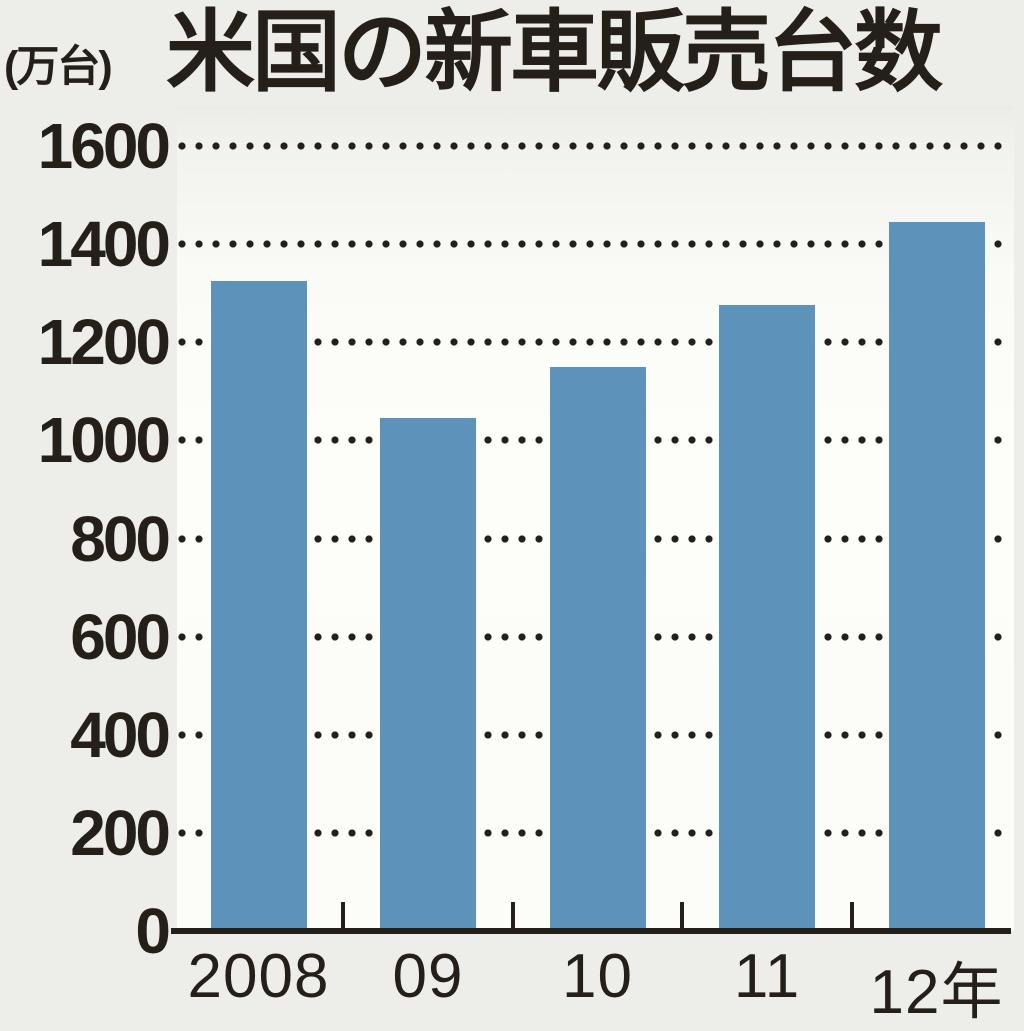 Image resolution: width=1024 pixels, height=1031 pixels. What do you see at coordinates (591, 931) in the screenshot?
I see `x-axis-line` at bounding box center [591, 931].